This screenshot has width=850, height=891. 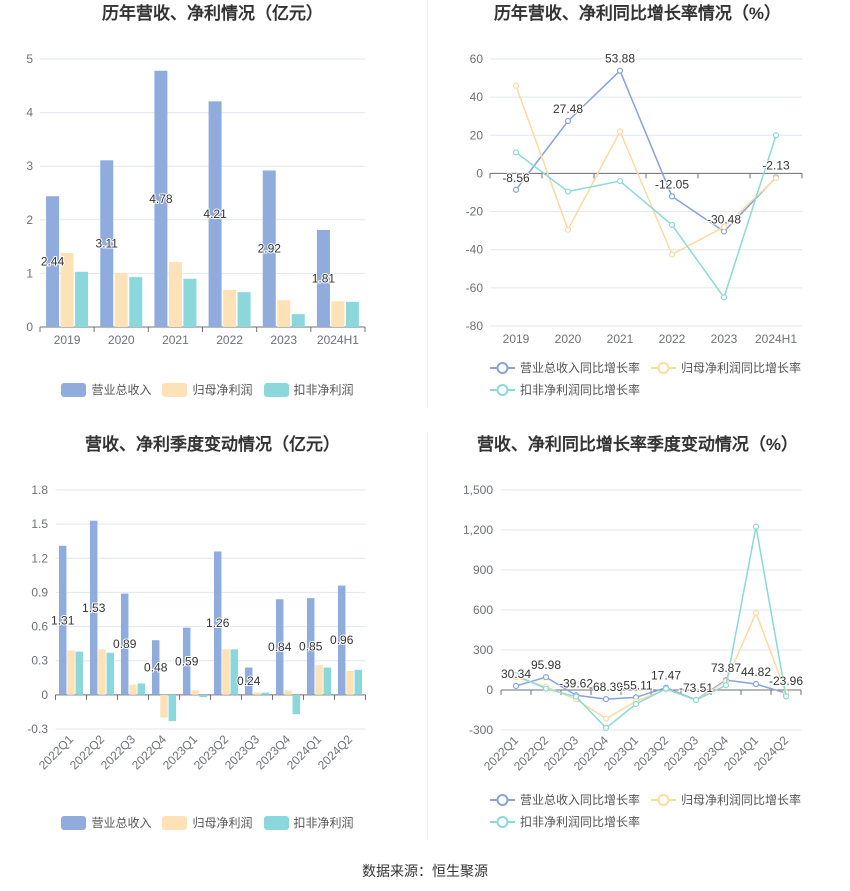 I want to click on y-tick-label: 40, so click(x=477, y=97).